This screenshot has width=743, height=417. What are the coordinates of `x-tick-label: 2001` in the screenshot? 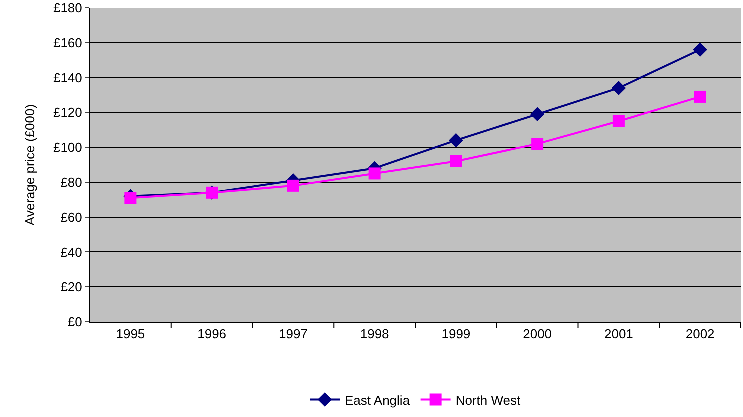 It's located at (619, 334).